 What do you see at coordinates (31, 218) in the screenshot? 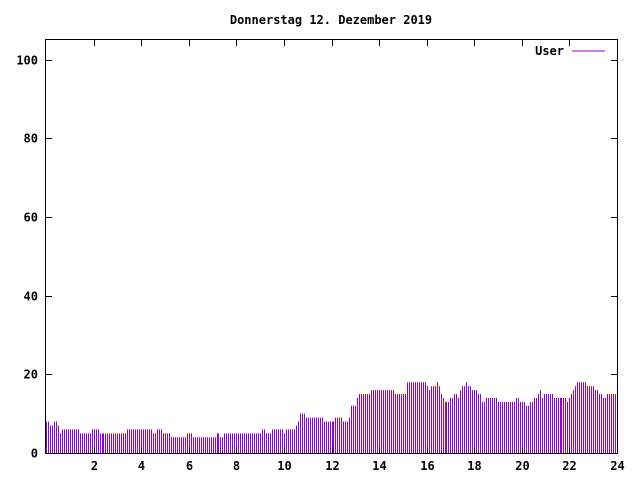
I see `y-tick-label: 60` at bounding box center [31, 218].